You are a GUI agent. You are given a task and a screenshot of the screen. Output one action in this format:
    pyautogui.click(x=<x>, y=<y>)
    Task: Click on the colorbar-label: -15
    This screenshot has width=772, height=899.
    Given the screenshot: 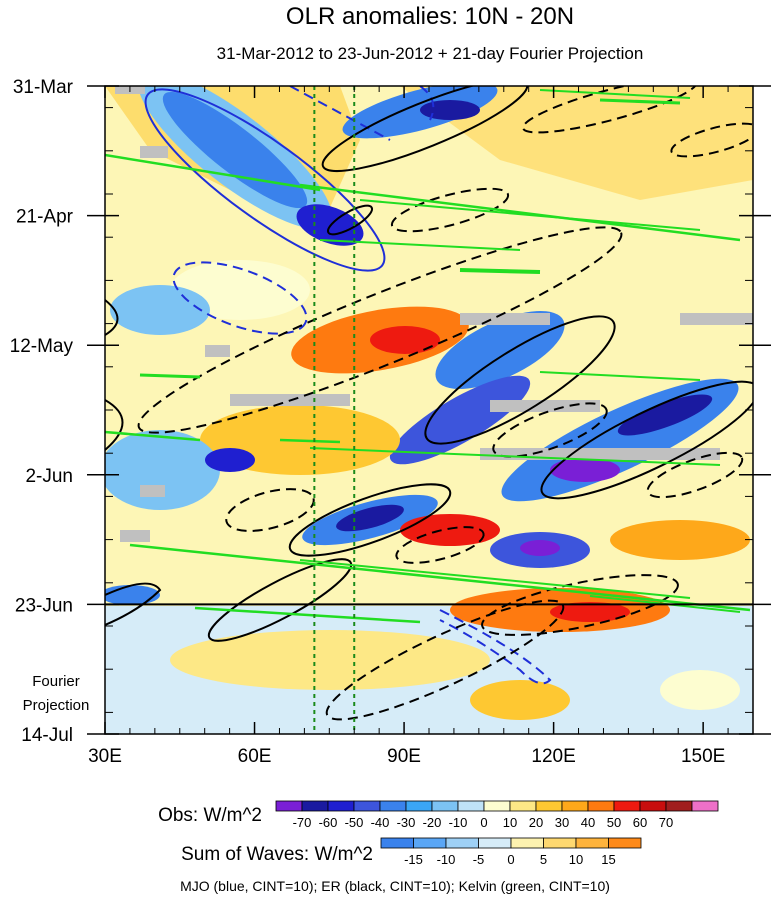 What is the action you would take?
    pyautogui.click(x=413, y=859)
    